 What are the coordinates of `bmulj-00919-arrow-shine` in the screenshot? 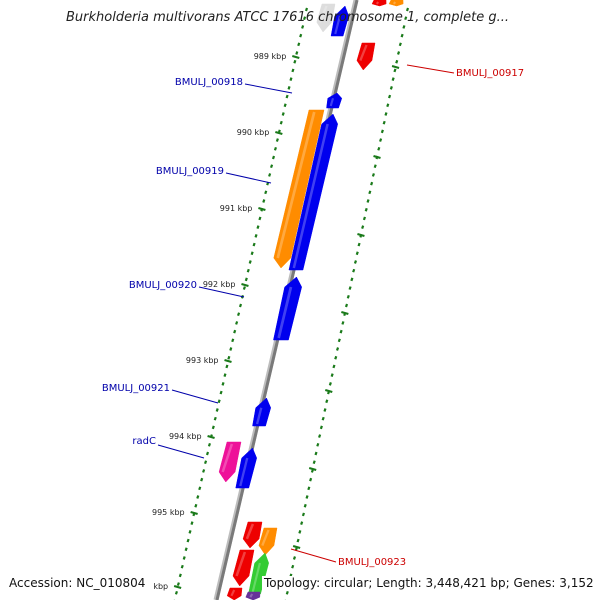 It's located at (310, 196).